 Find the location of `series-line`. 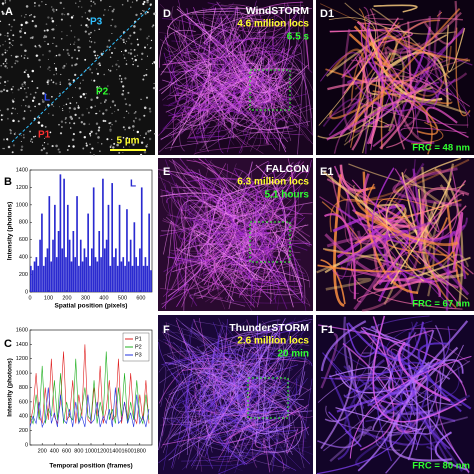

series-line is located at coordinates (89, 384).